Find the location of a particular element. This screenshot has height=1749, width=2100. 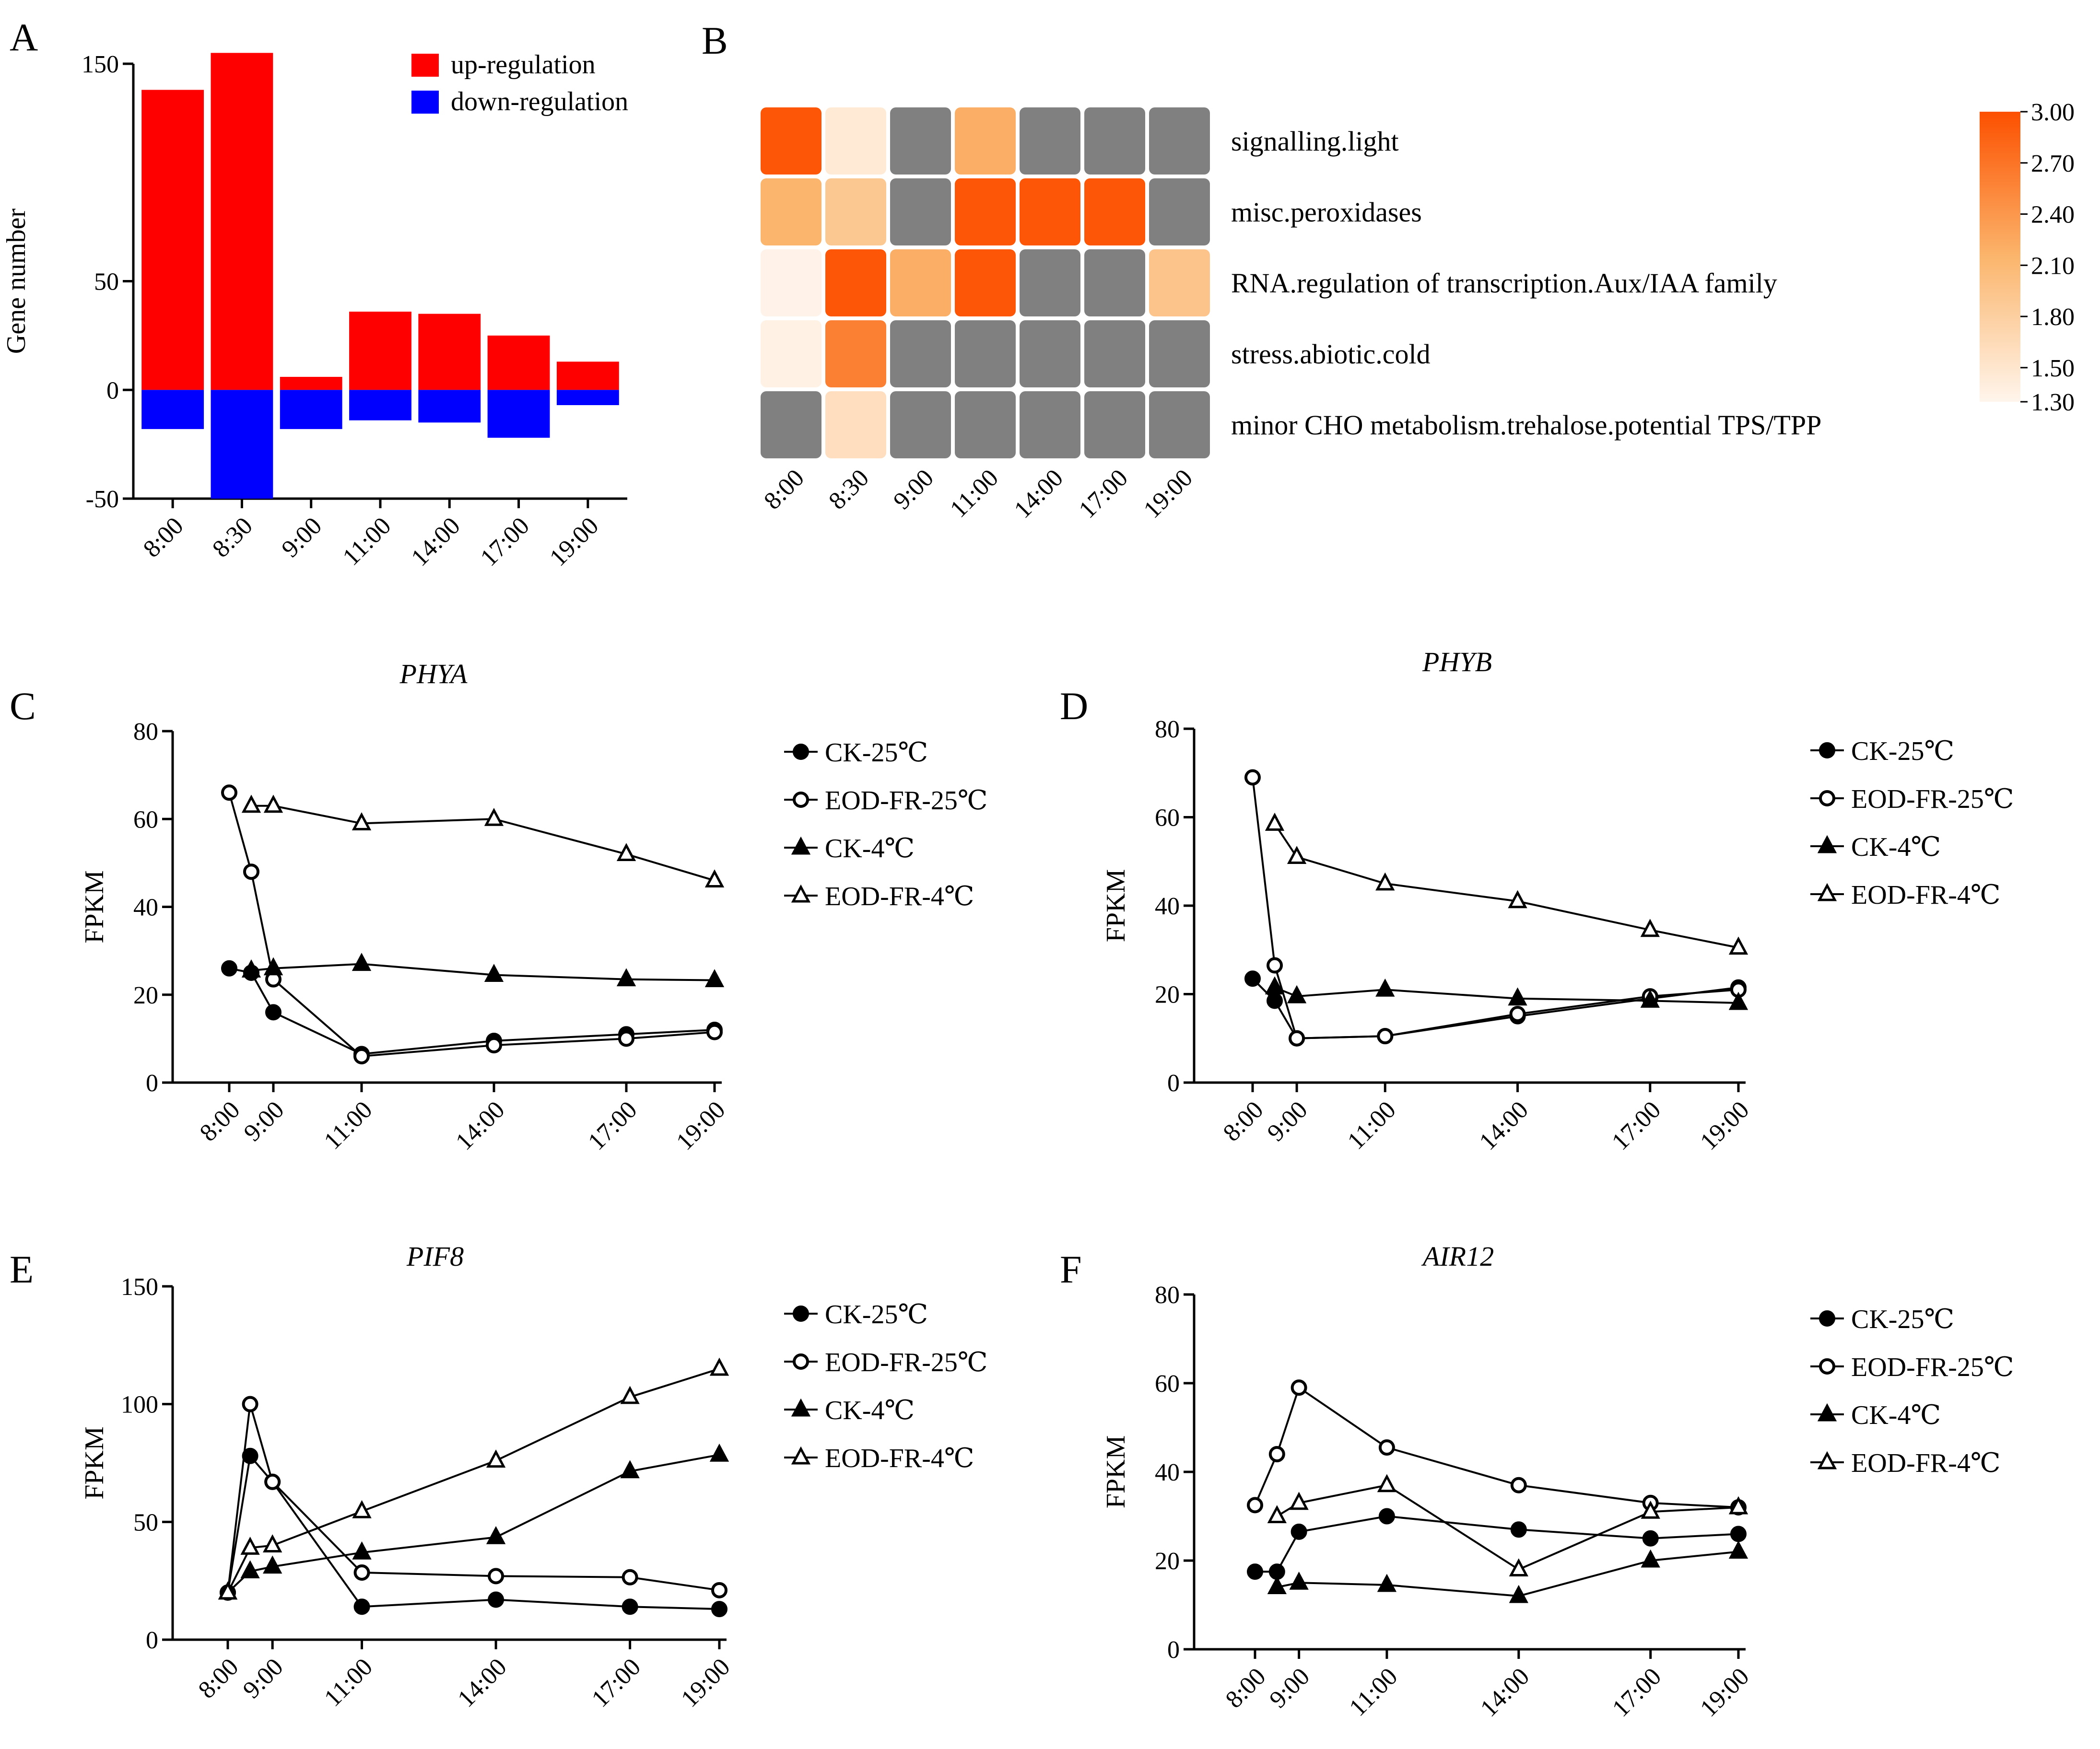

y-tick-label: 40 is located at coordinates (1167, 907).